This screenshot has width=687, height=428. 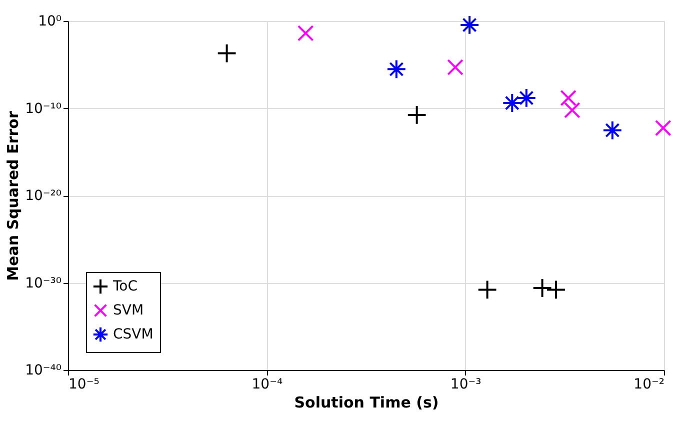 I want to click on y-tick-label: 10⁰, so click(x=50, y=22).